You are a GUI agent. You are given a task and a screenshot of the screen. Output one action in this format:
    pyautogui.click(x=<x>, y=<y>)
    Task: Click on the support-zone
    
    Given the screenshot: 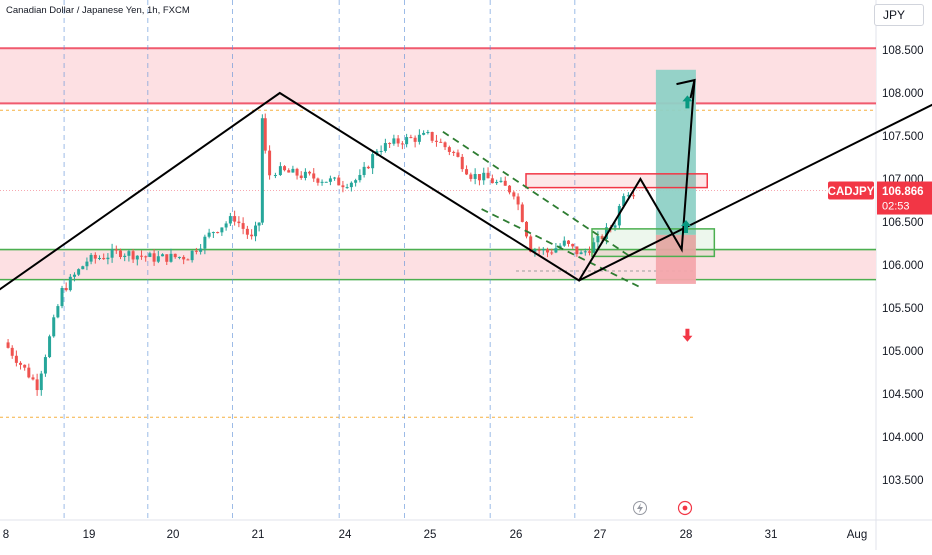 What is the action you would take?
    pyautogui.click(x=438, y=264)
    